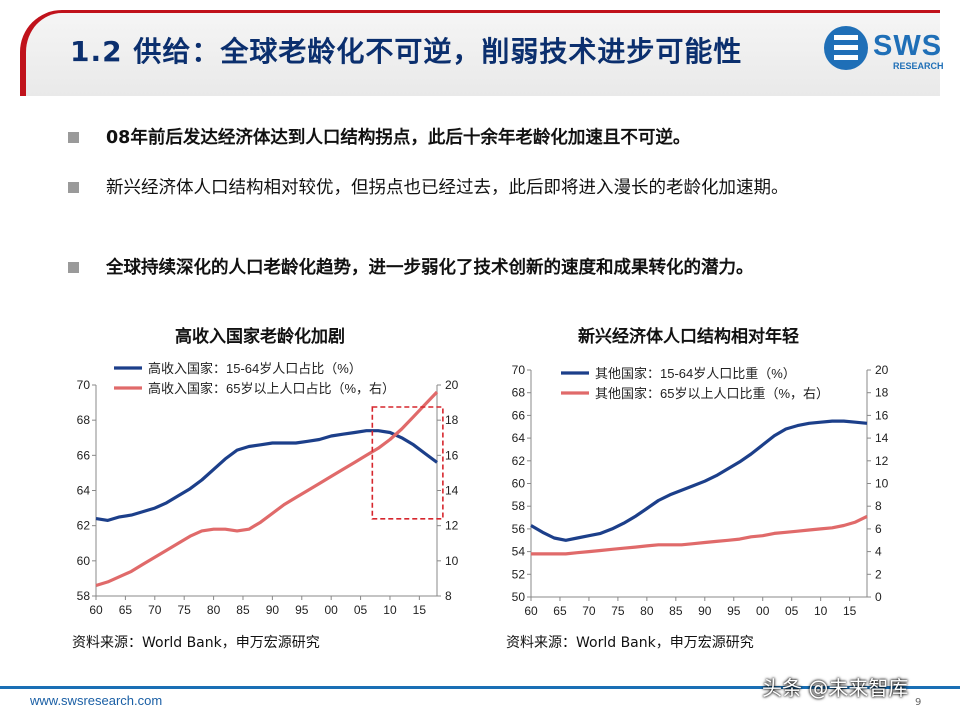 Image resolution: width=960 pixels, height=720 pixels. Describe the element at coordinates (480, 687) in the screenshot. I see `footer-divider` at that location.